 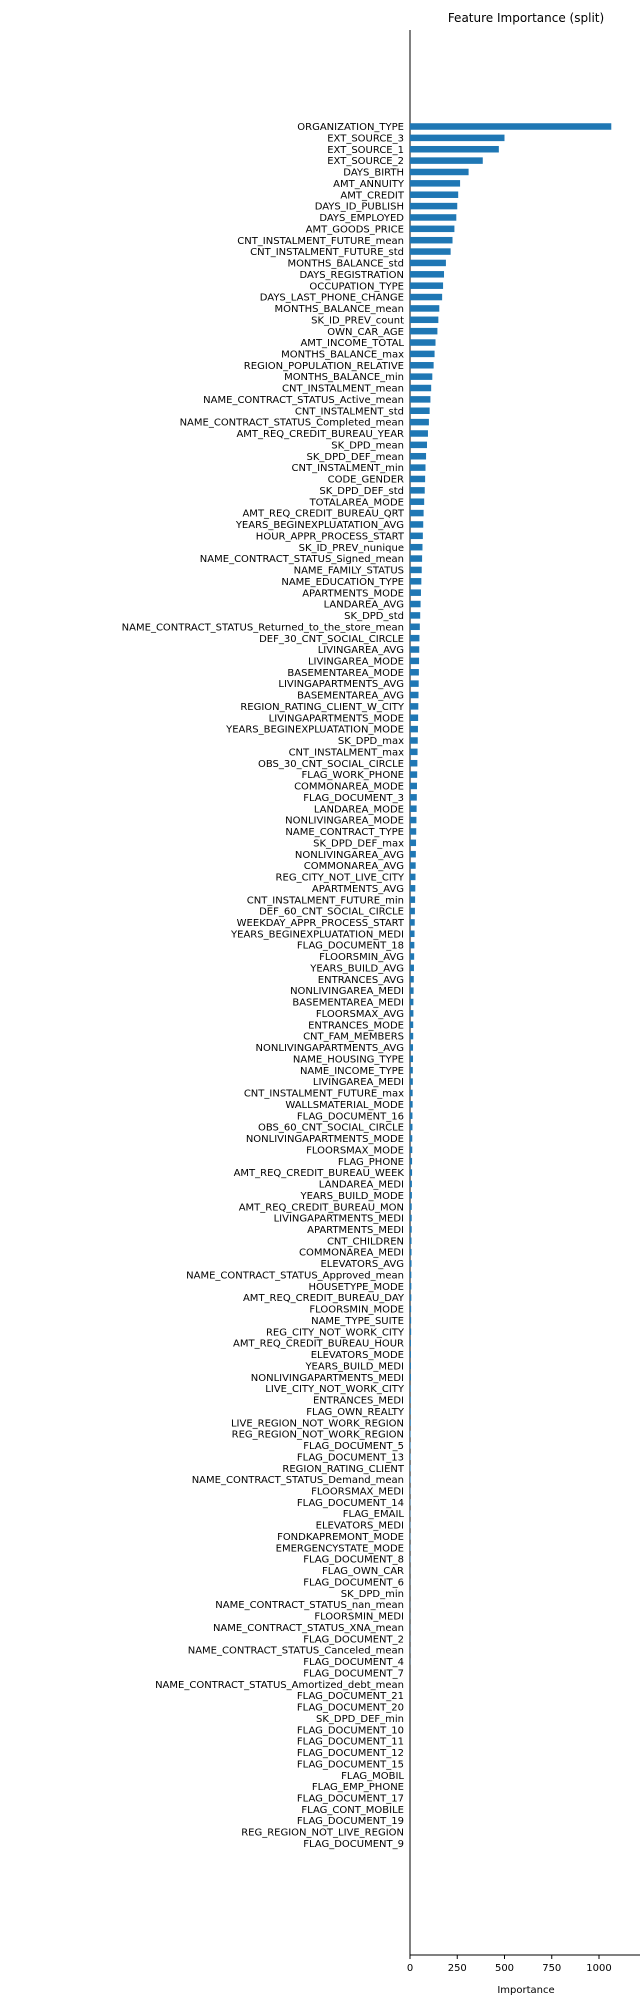 I want to click on y-tick-label: MONTHS_BALANCE_std, so click(x=345, y=264).